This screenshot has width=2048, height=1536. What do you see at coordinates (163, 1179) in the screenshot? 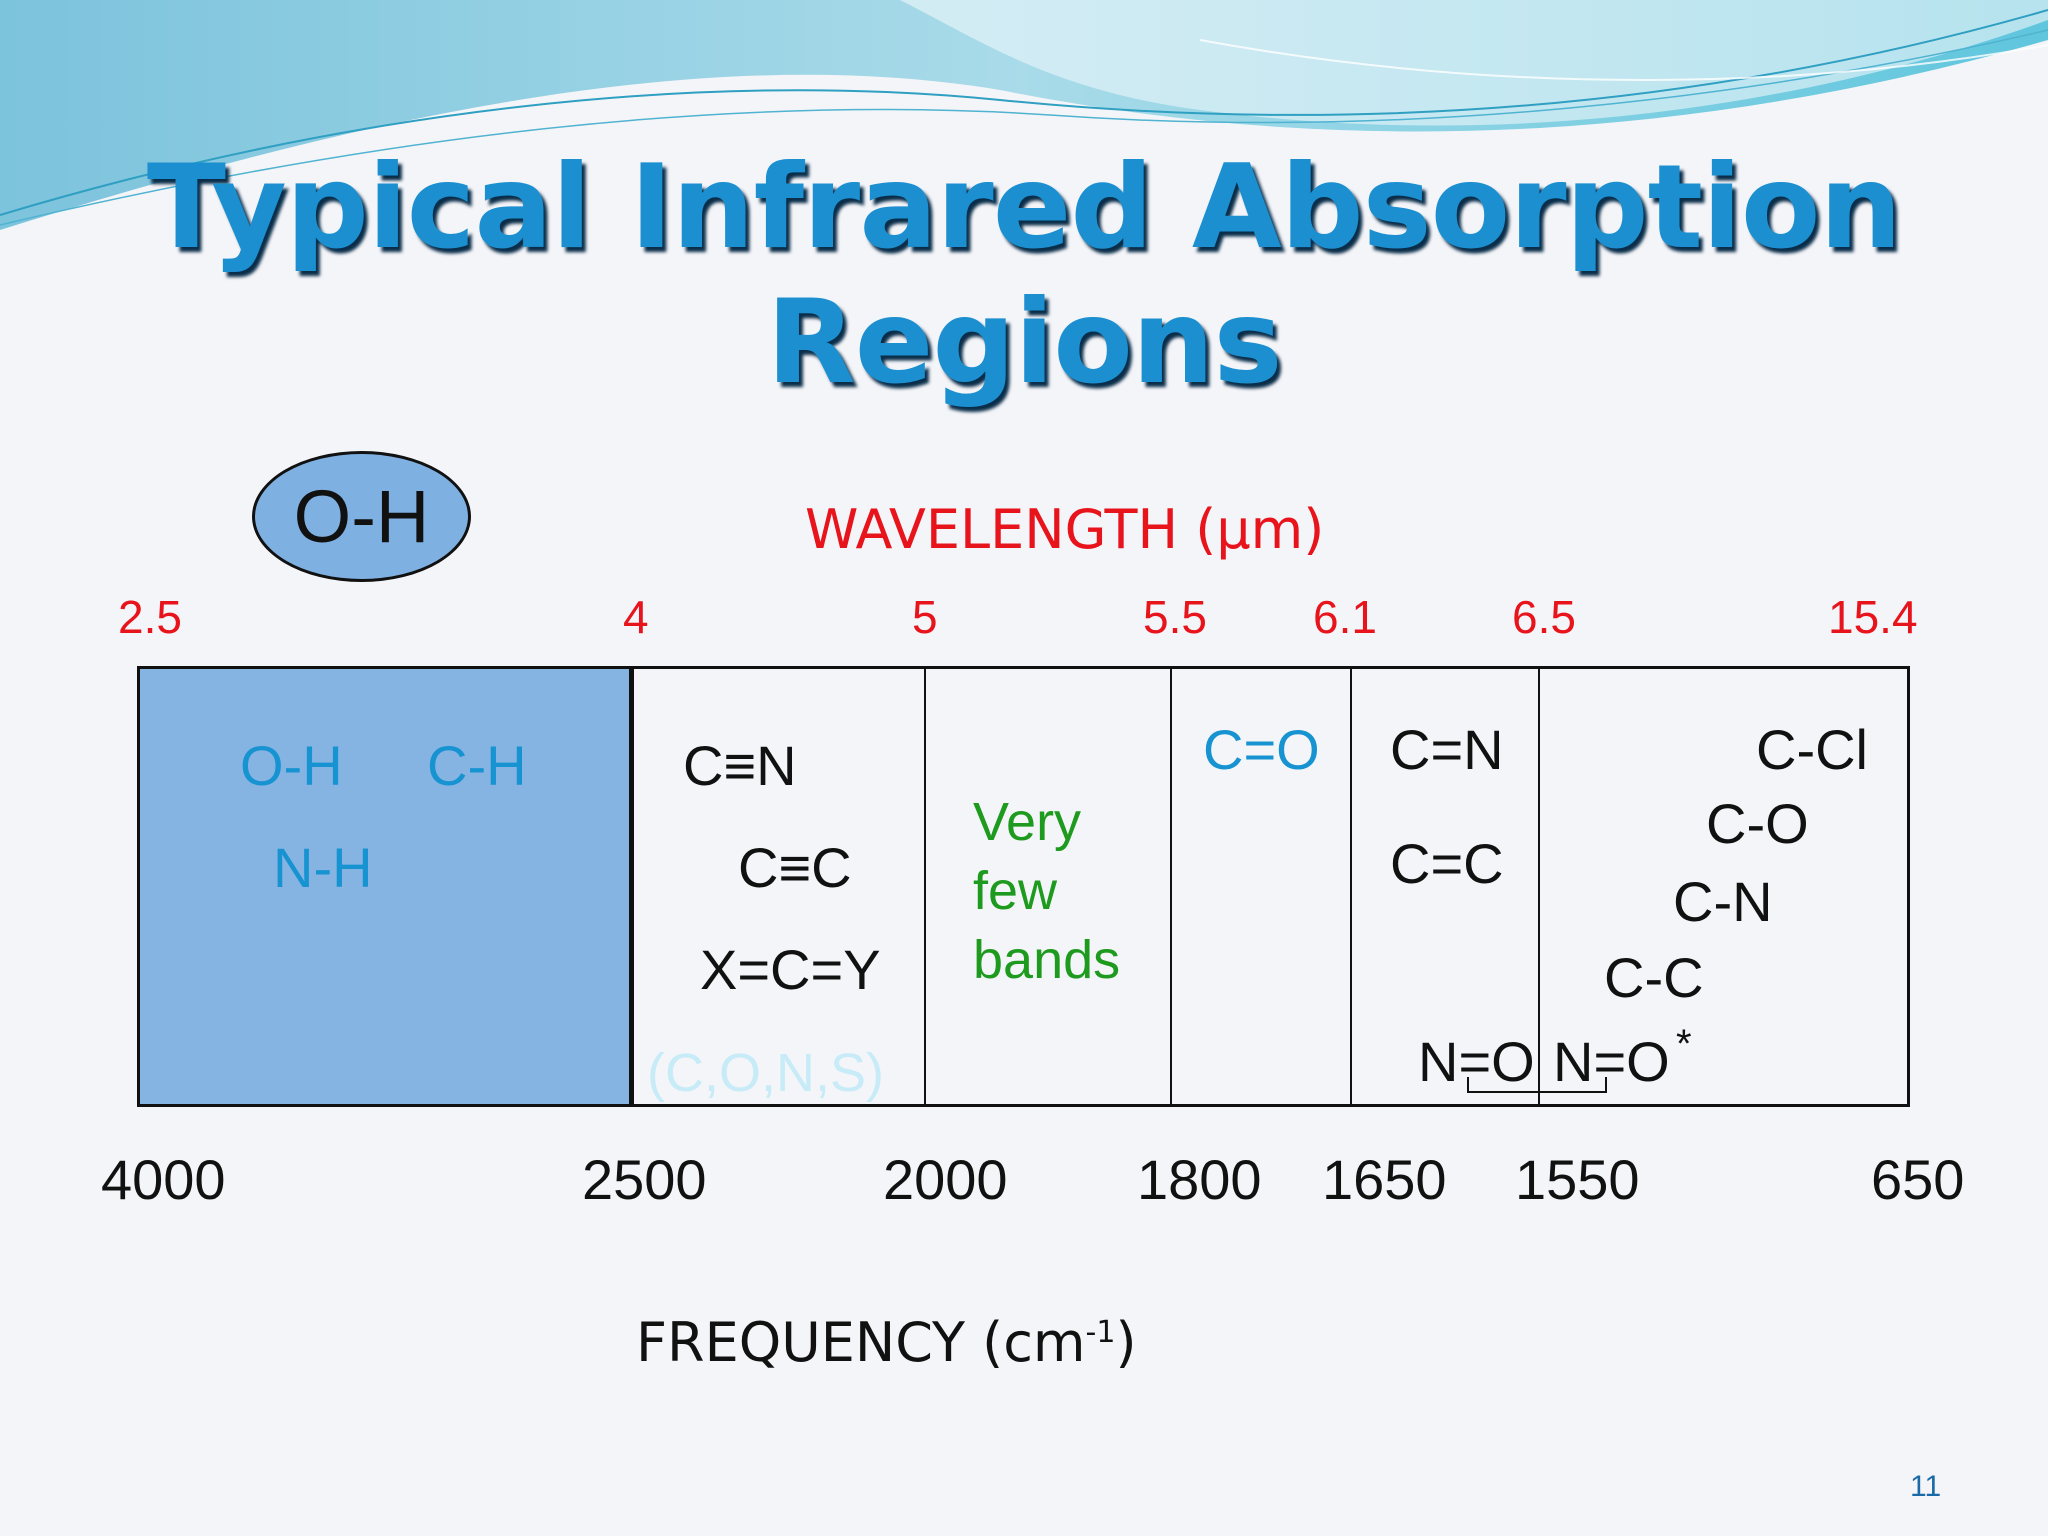
I see `frequency-tick-4000: 4000` at bounding box center [163, 1179].